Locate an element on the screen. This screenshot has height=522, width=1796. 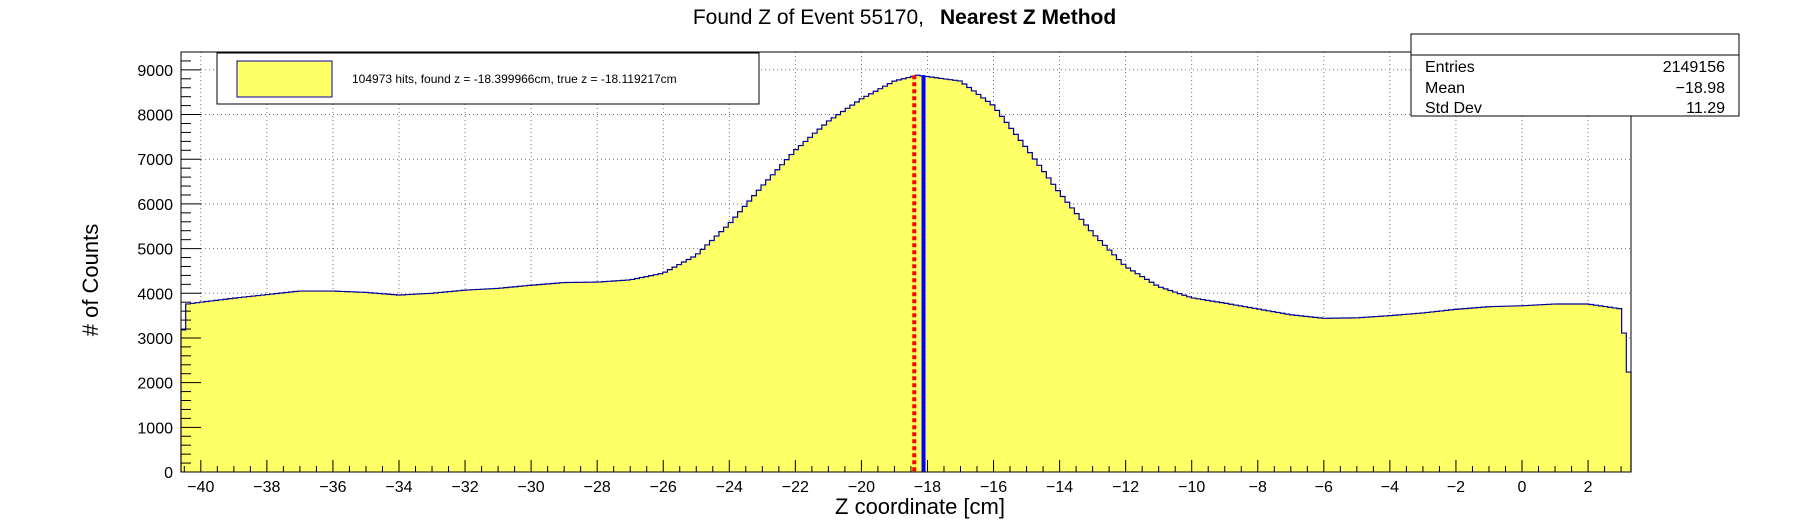
stats-box-frame is located at coordinates (1575, 75).